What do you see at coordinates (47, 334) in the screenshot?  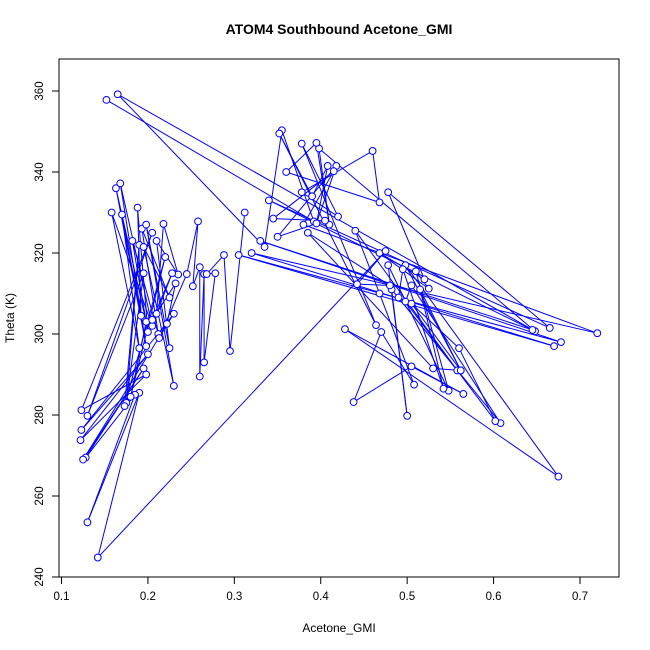 I see `y-axis: 240 260 280 300 320 340 360` at bounding box center [47, 334].